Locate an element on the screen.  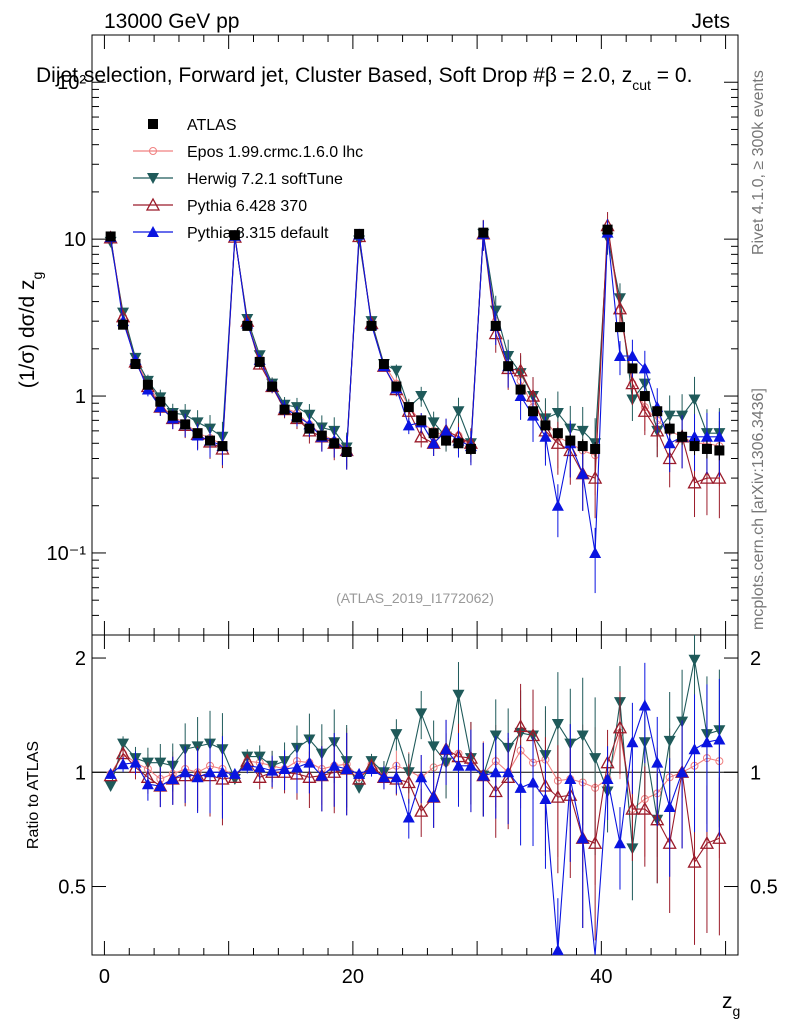
ratio-y-tick-label: 0.5 is located at coordinates (72, 888).